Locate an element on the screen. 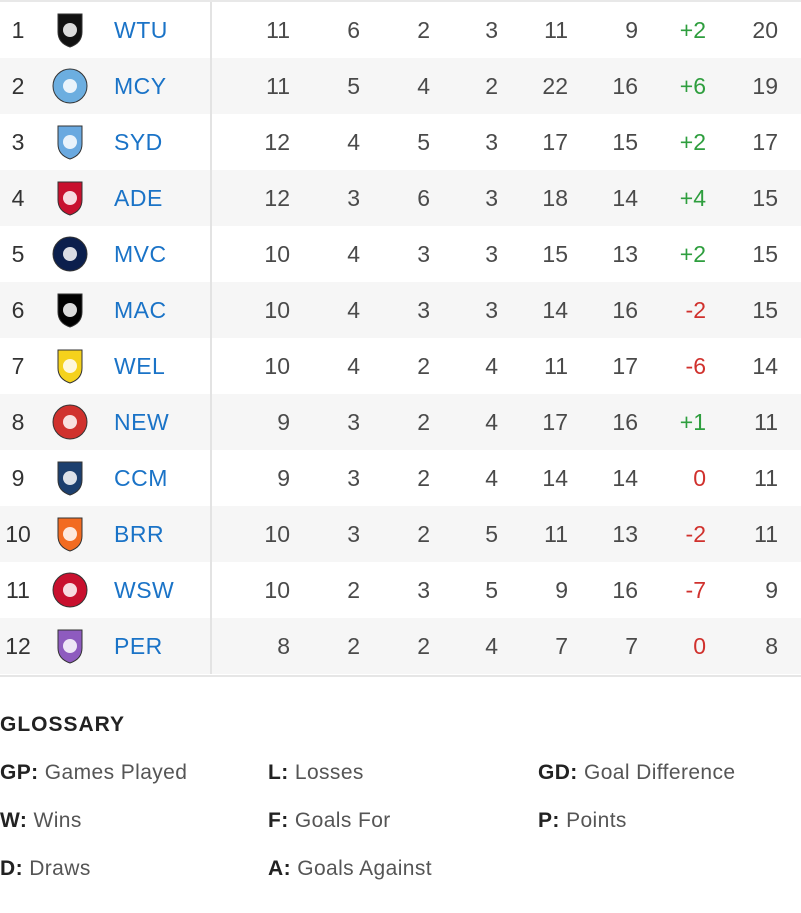  team-link: WTU is located at coordinates (141, 30).